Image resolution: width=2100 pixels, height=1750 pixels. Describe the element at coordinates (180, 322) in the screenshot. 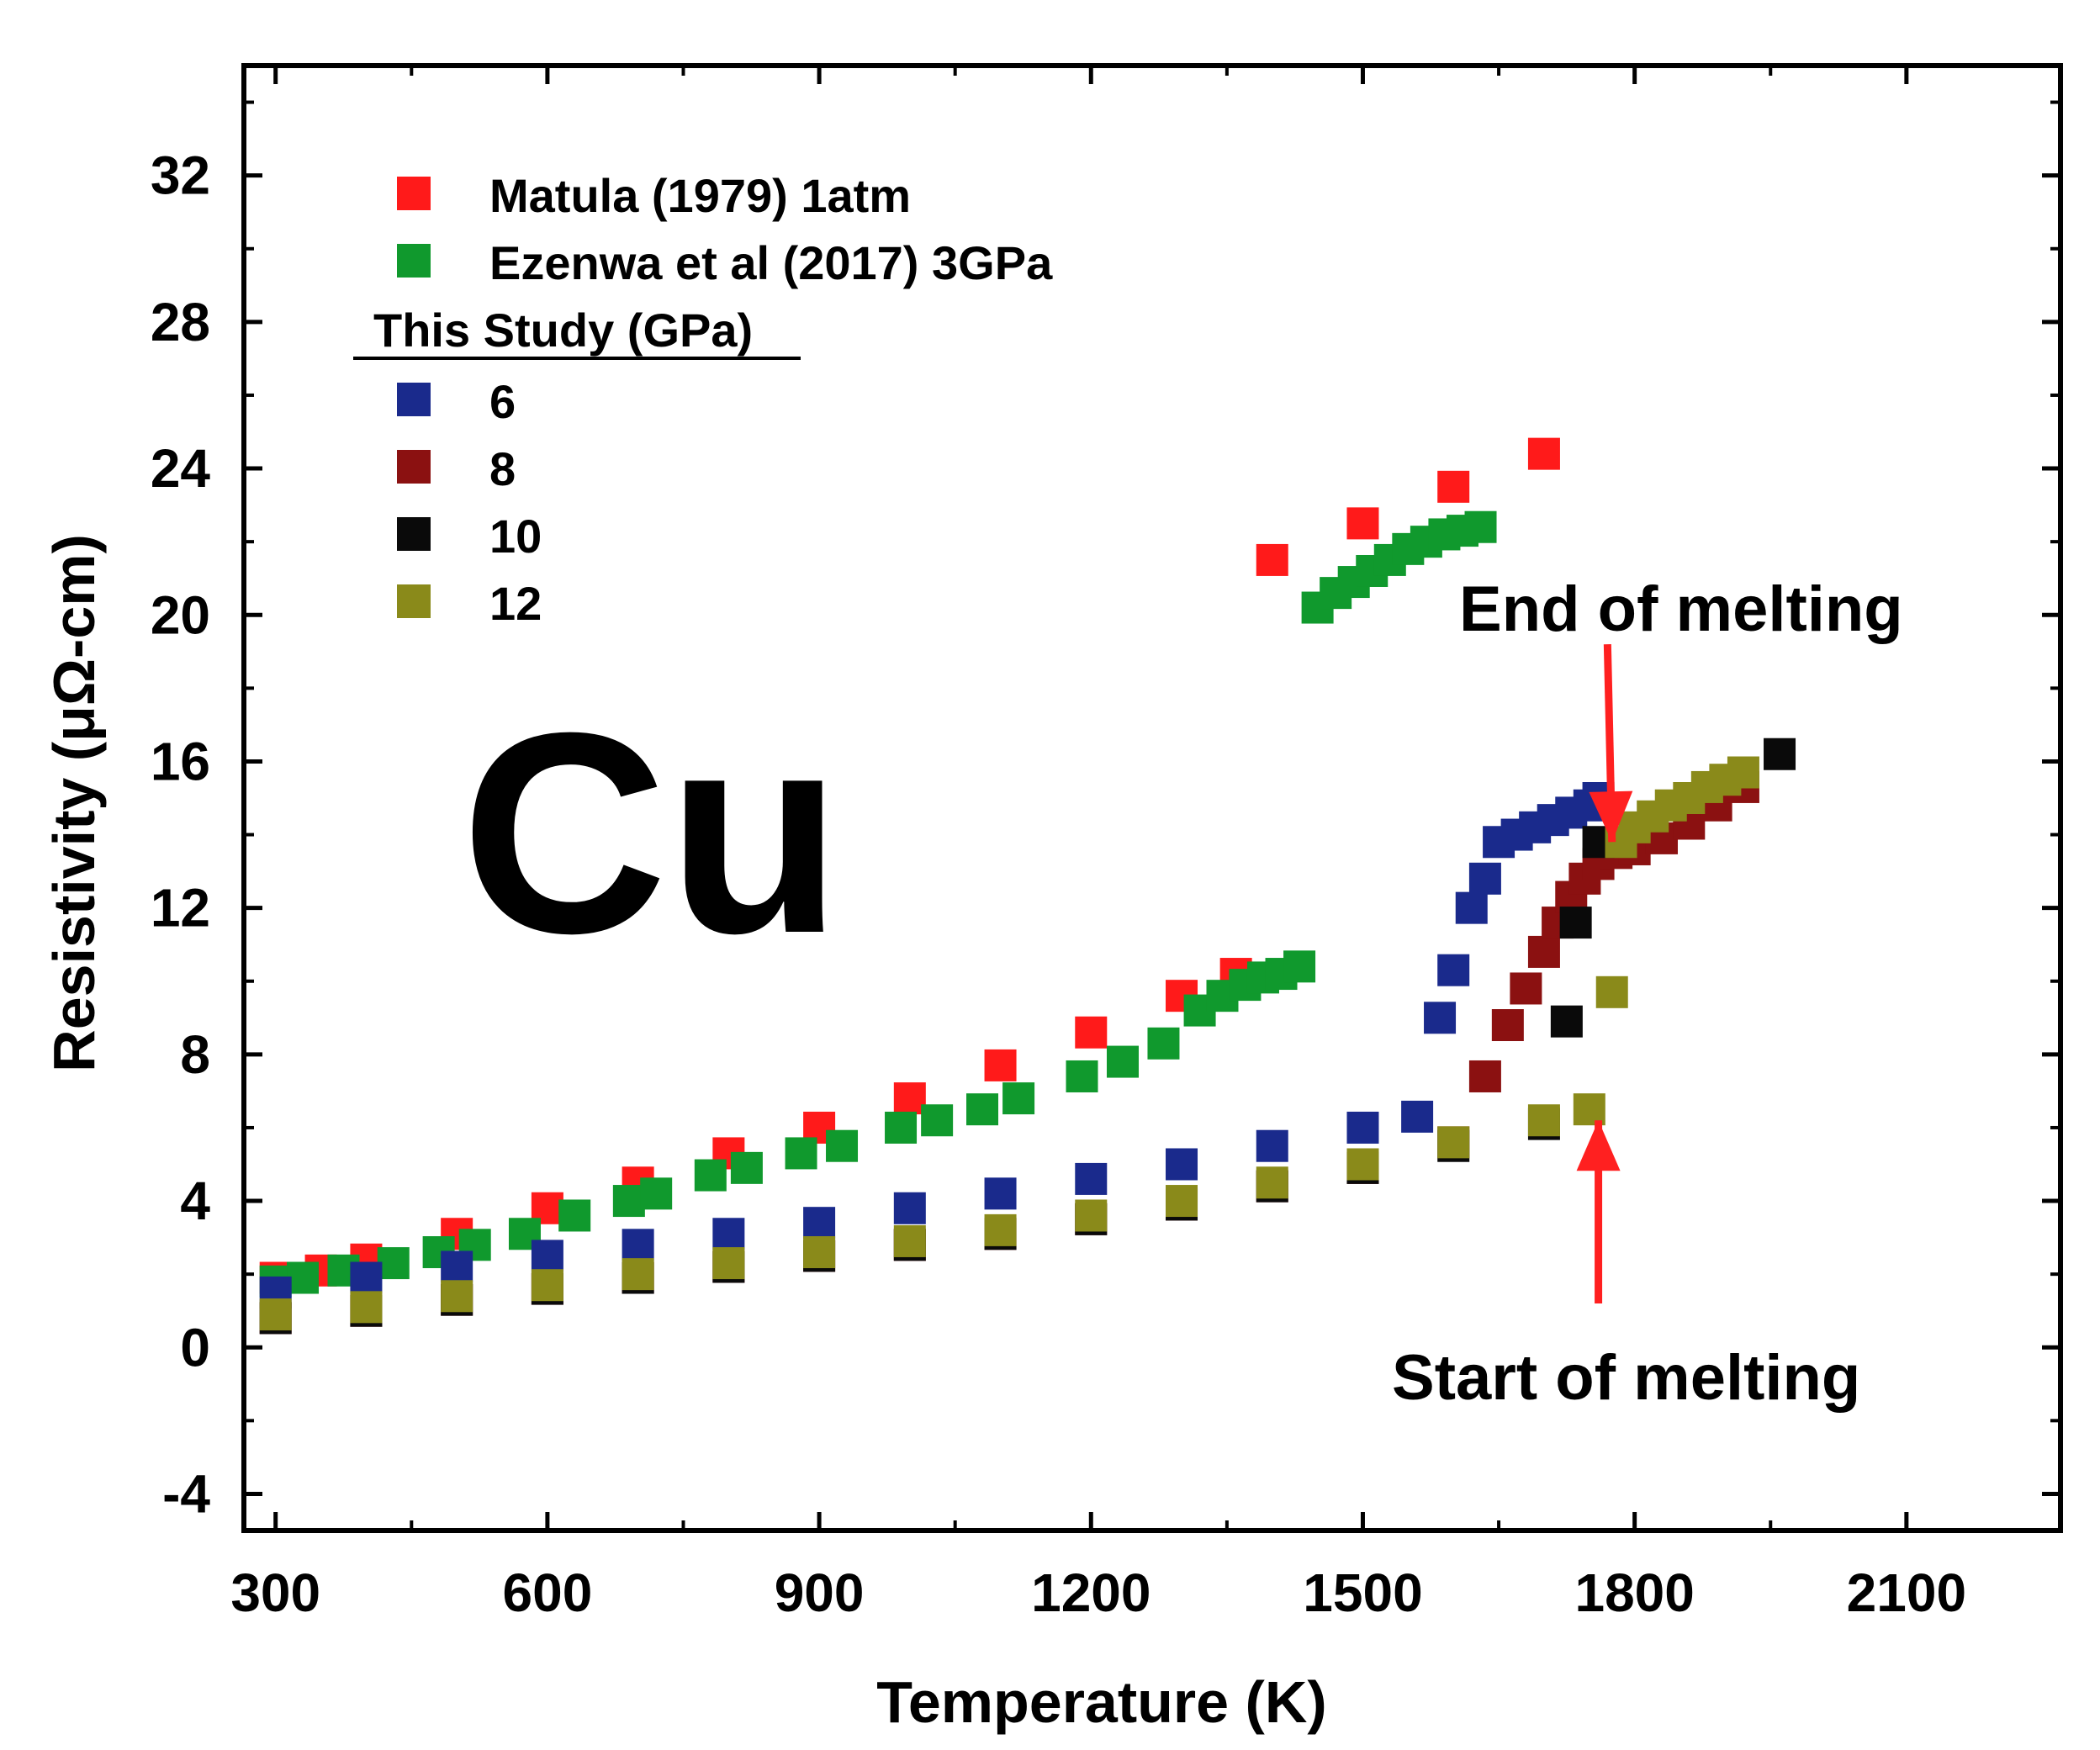

I see `y-tick-label-28: 28` at that location.